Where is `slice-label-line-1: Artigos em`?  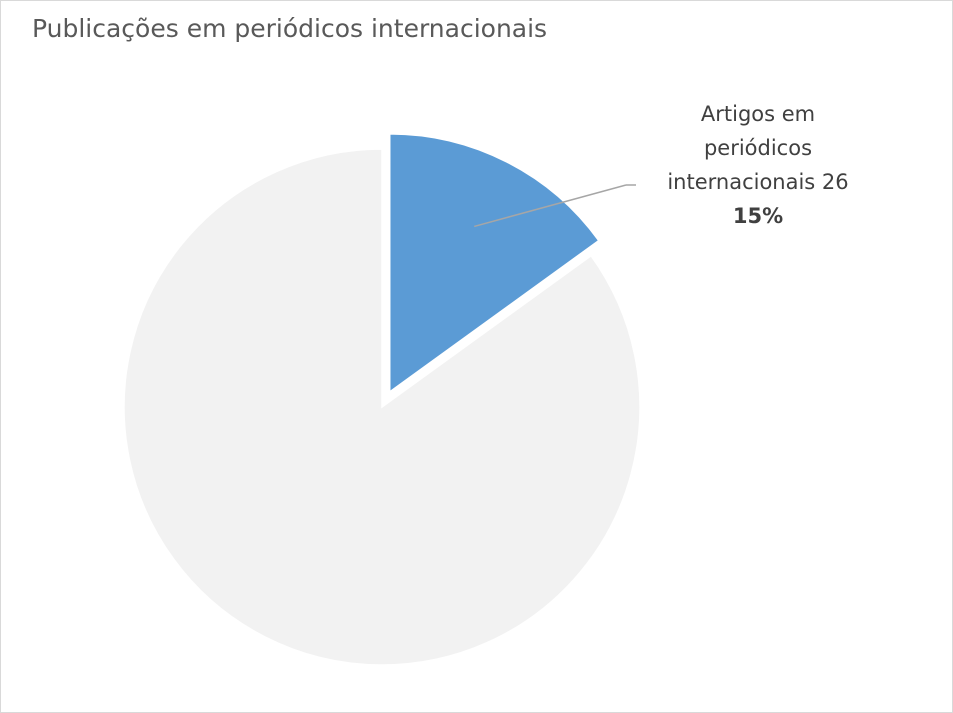
slice-label-line-1: Artigos em is located at coordinates (758, 114).